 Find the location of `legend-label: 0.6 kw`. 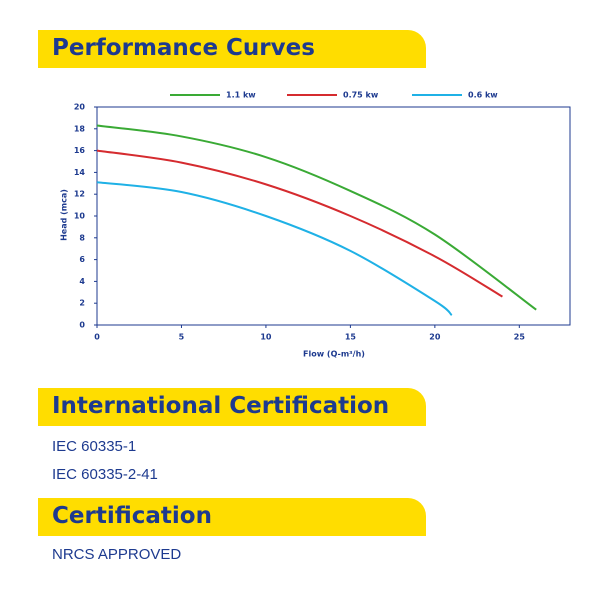

legend-label: 0.6 kw is located at coordinates (483, 95).